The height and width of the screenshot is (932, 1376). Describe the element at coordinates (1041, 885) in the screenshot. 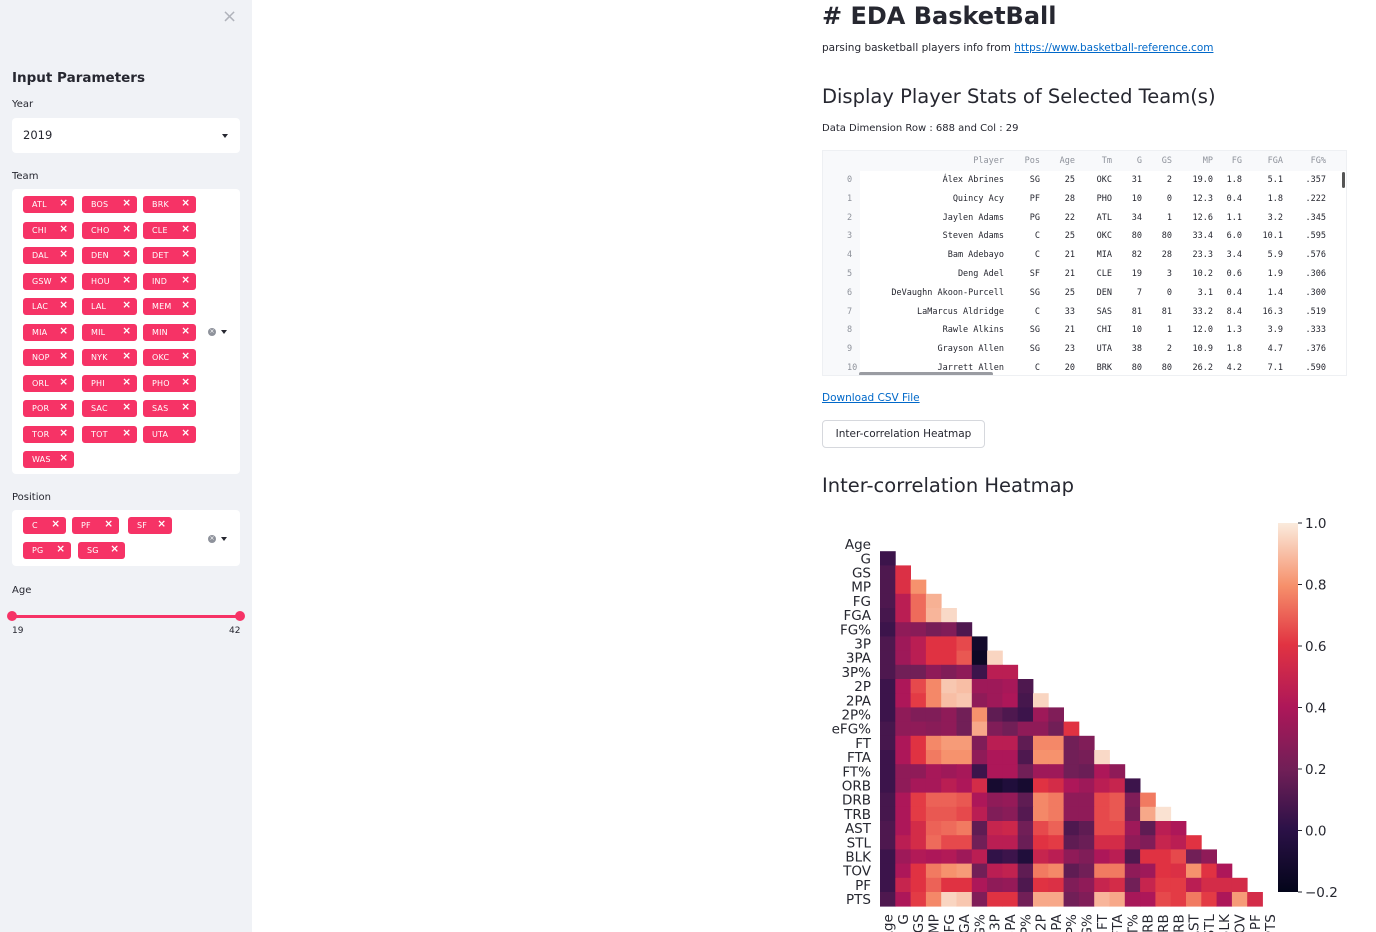

I see `heatmap-cell-pf-2p` at that location.